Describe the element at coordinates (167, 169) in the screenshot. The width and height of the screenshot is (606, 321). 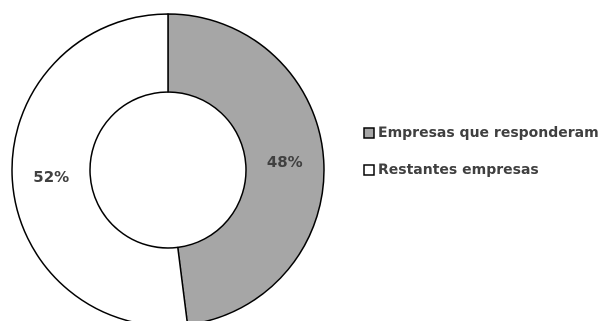
I see `slice-labels: 48% 52%` at that location.